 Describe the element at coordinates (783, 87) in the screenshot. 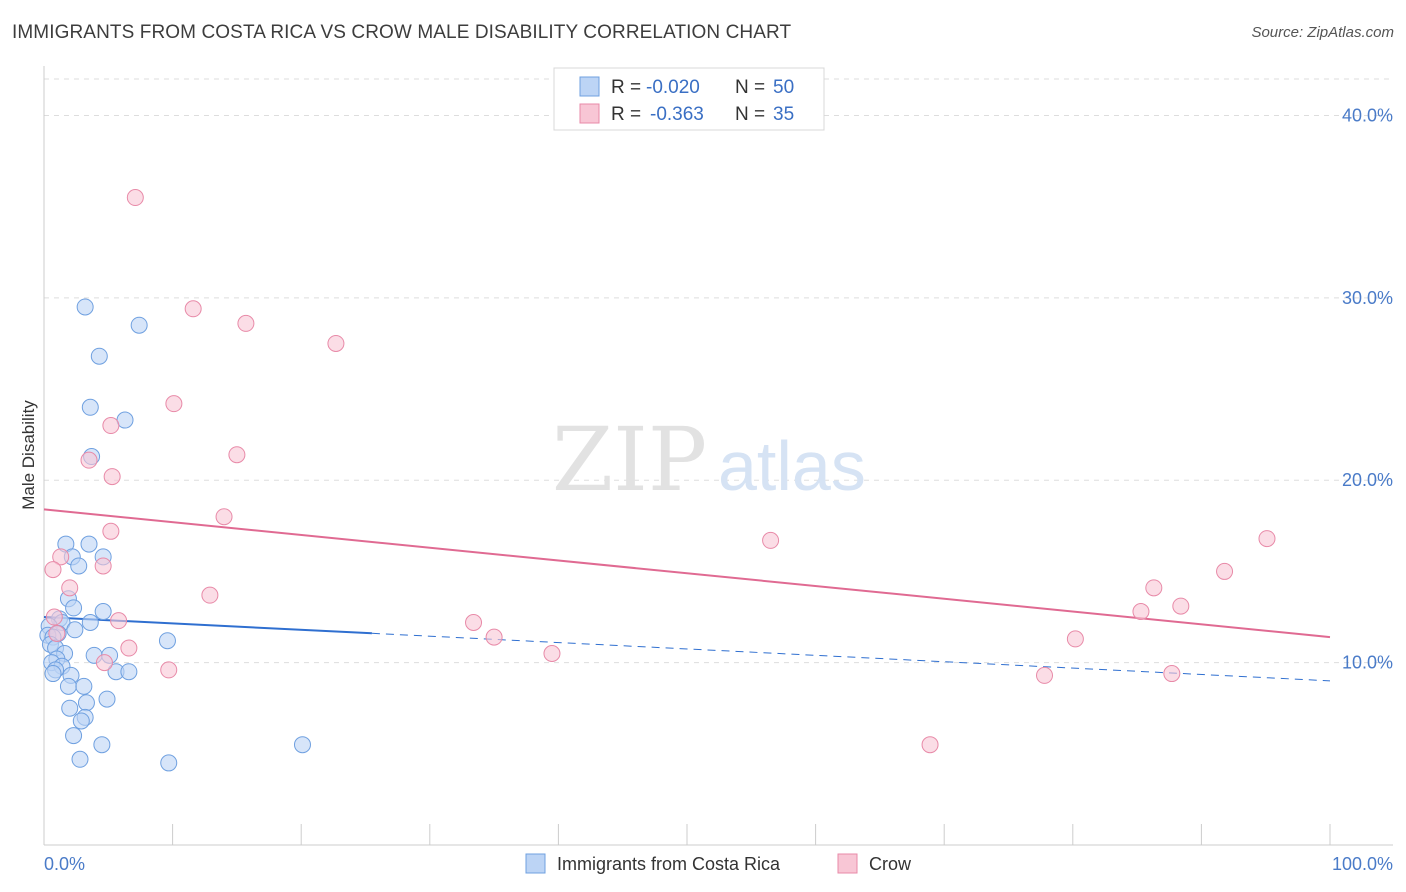

I see `legend-n-value-1: 50` at that location.